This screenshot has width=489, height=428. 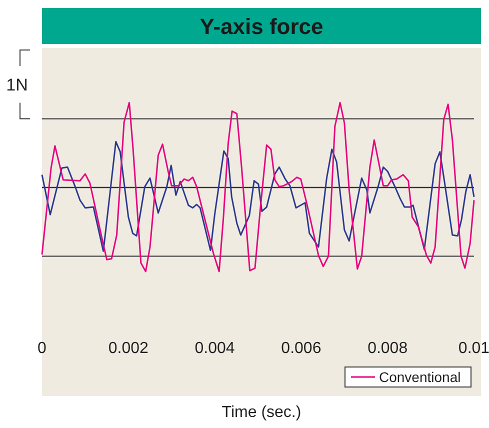 What do you see at coordinates (17, 84) in the screenshot?
I see `y-axis-title: 1N` at bounding box center [17, 84].